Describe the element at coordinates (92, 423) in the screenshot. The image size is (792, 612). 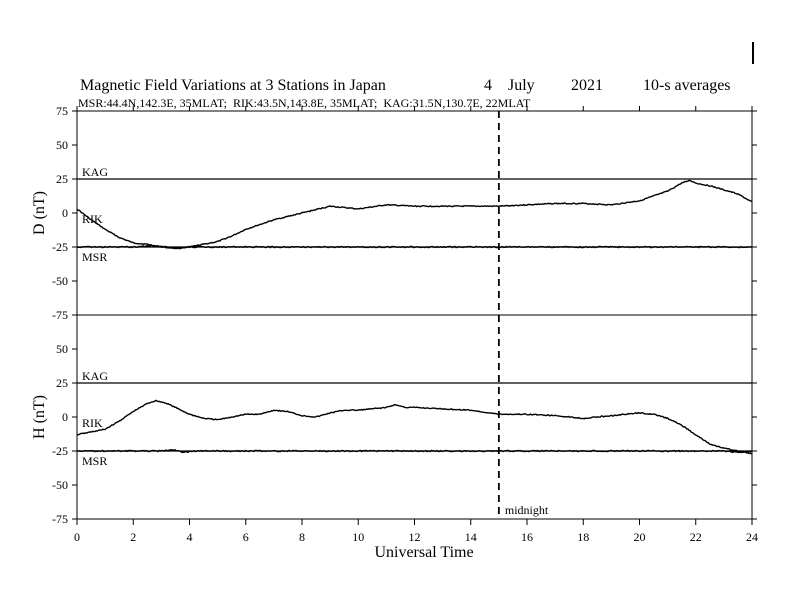
I see `h-ref-label-rik: RIK` at that location.